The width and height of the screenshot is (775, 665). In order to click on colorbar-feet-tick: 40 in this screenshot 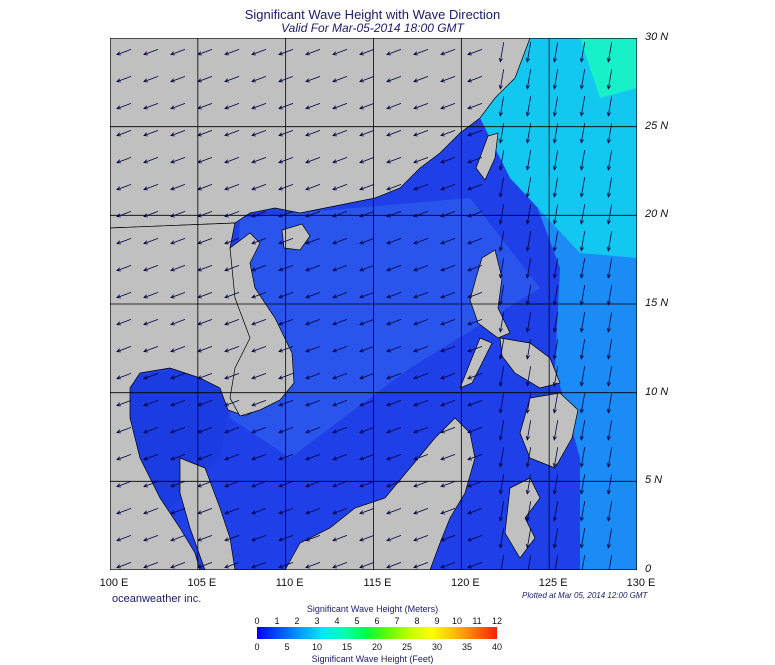, I will do `click(496, 647)`.